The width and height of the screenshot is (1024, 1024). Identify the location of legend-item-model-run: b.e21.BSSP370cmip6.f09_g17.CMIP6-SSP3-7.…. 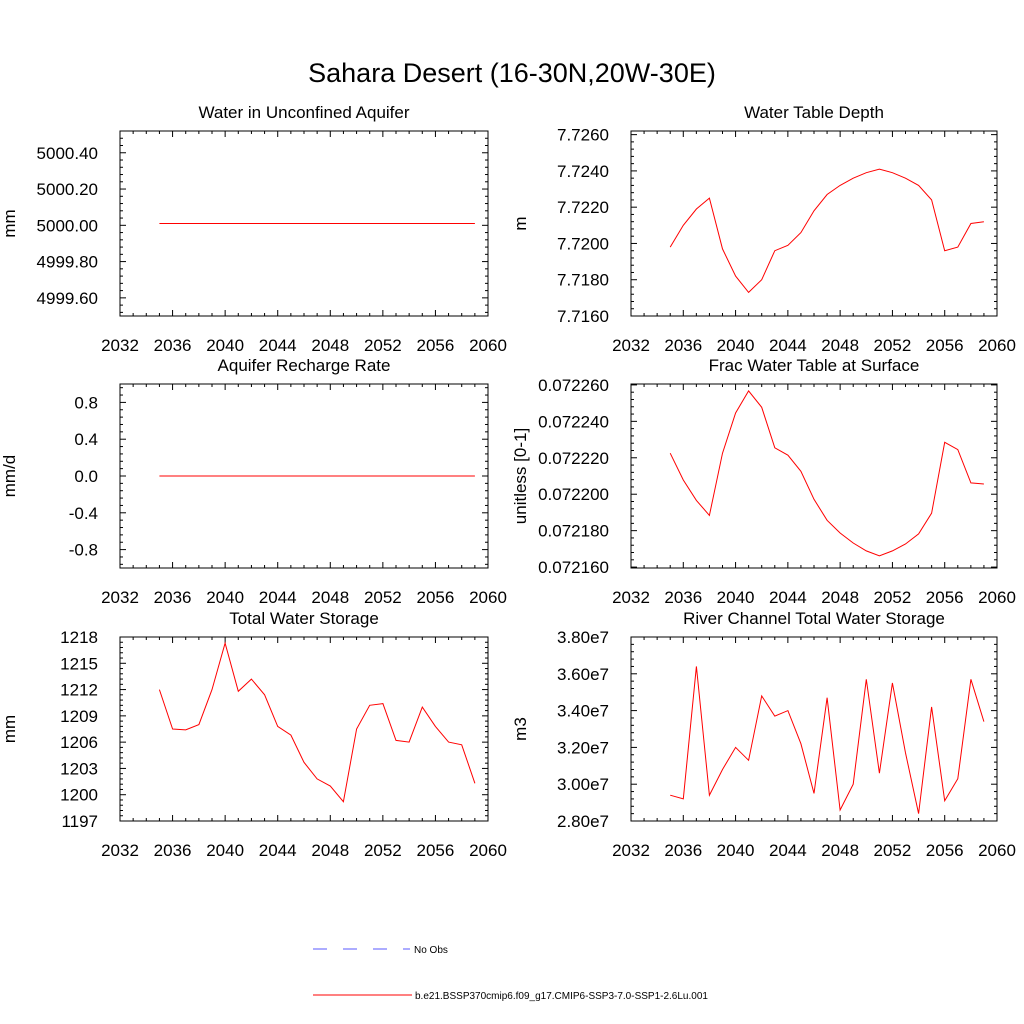
(510, 996).